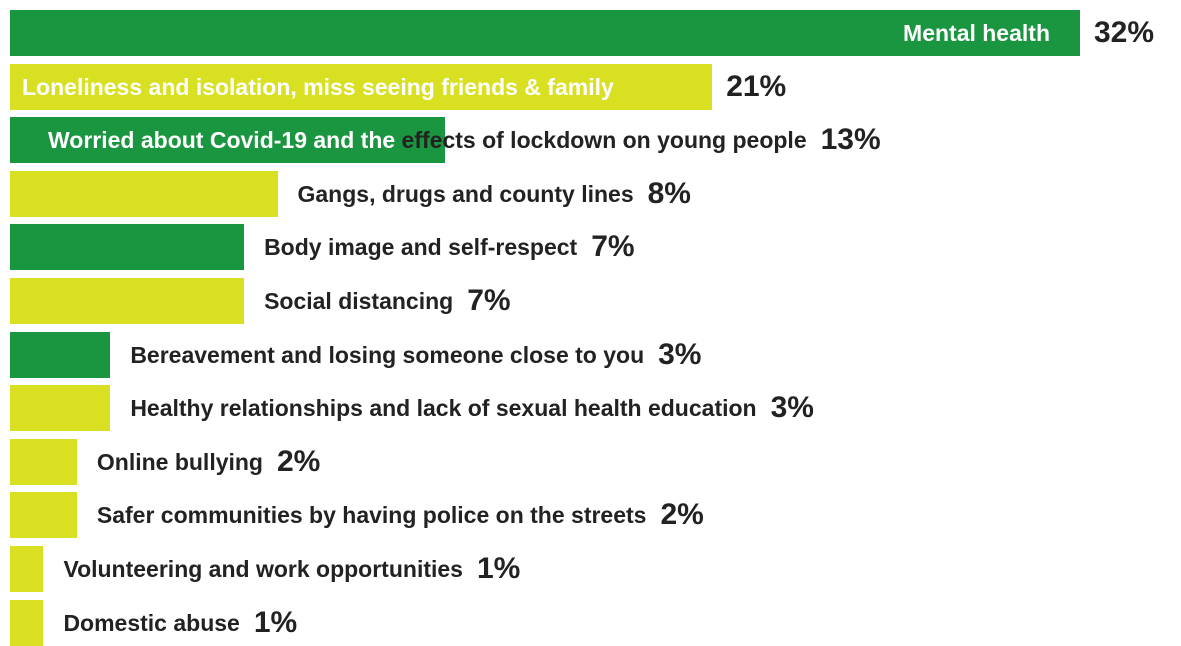  Describe the element at coordinates (421, 247) in the screenshot. I see `category-label: Body image and self-respect` at that location.